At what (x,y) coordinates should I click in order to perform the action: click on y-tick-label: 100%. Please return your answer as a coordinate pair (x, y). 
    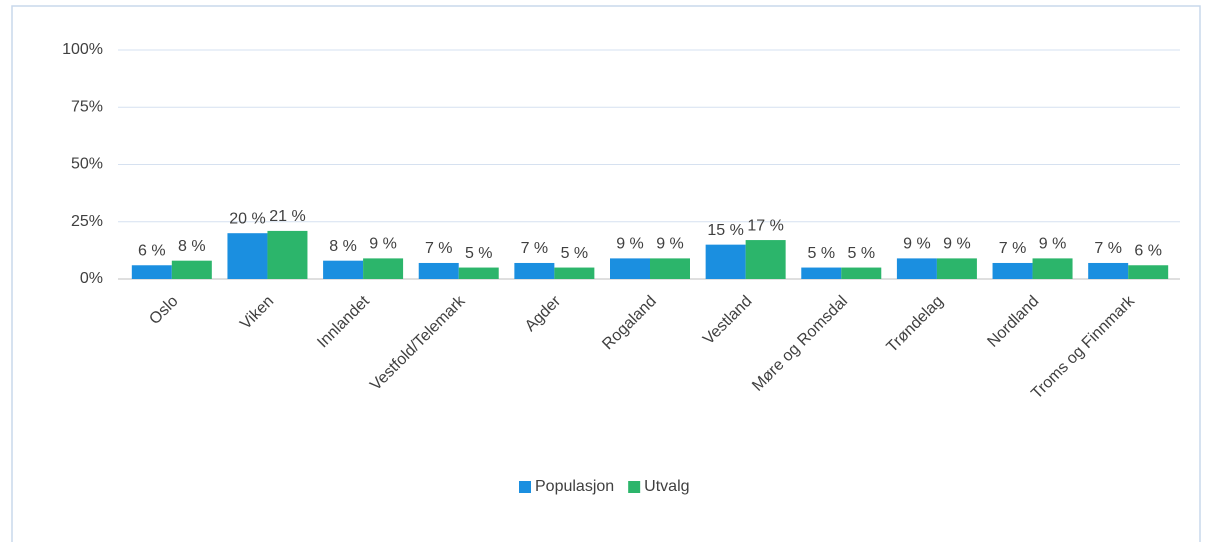
    Looking at the image, I should click on (82, 49).